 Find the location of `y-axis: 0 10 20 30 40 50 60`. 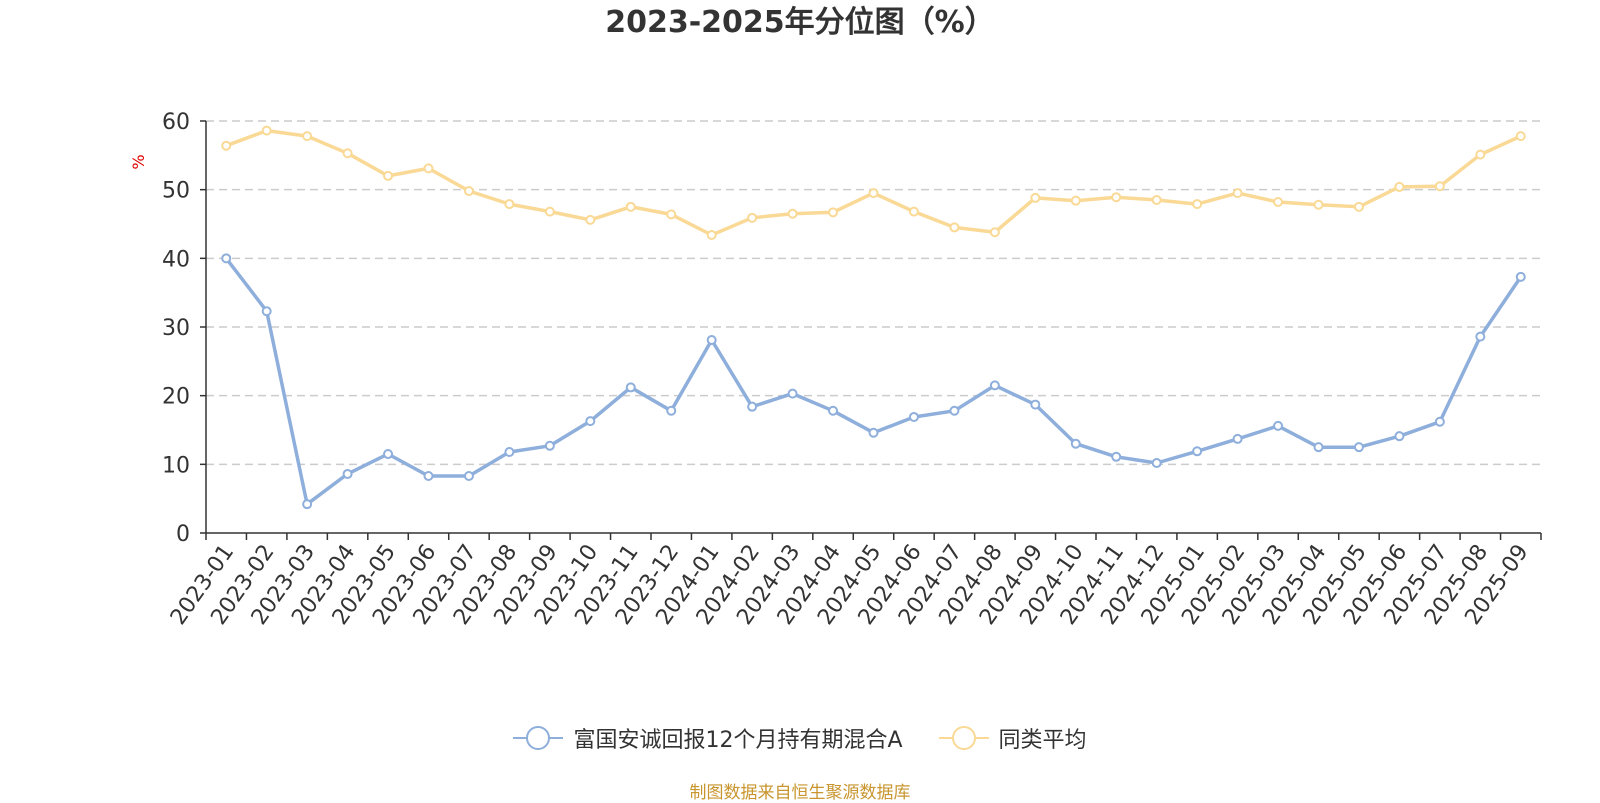

y-axis: 0 10 20 30 40 50 60 is located at coordinates (184, 328).